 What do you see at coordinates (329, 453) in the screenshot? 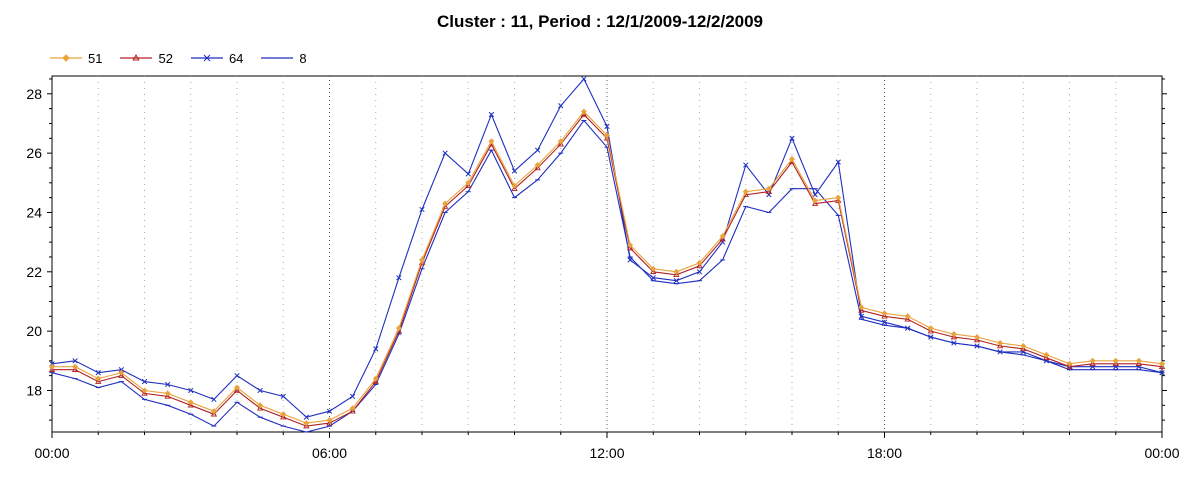
I see `x-tick-label: 06:00` at bounding box center [329, 453].